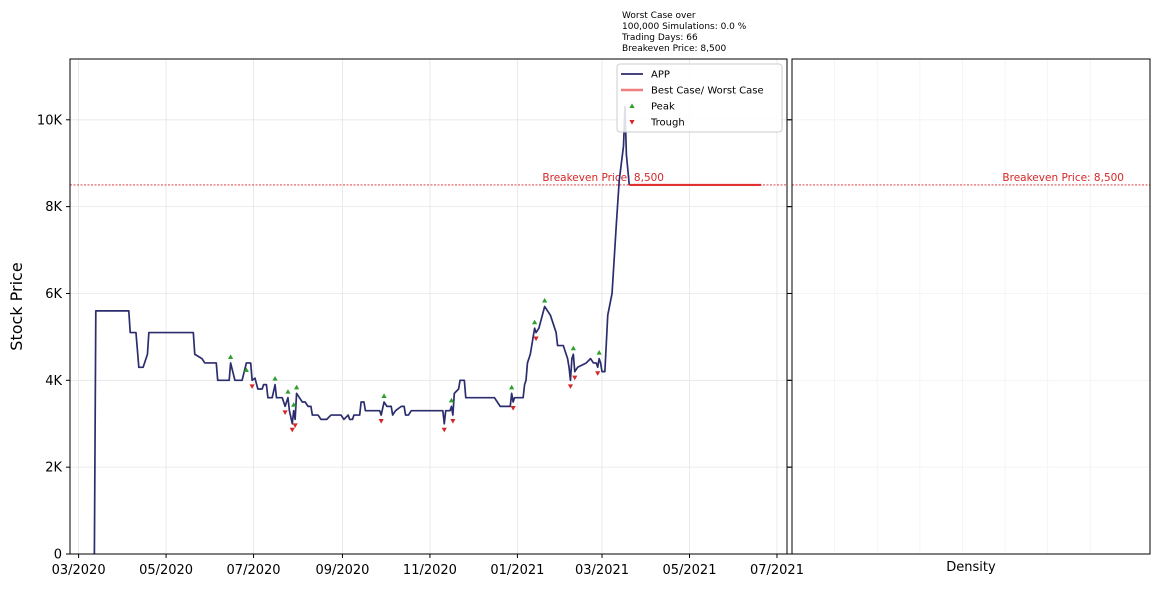 Image resolution: width=1159 pixels, height=592 pixels. Describe the element at coordinates (53, 468) in the screenshot. I see `y-tick-label: 2K` at that location.